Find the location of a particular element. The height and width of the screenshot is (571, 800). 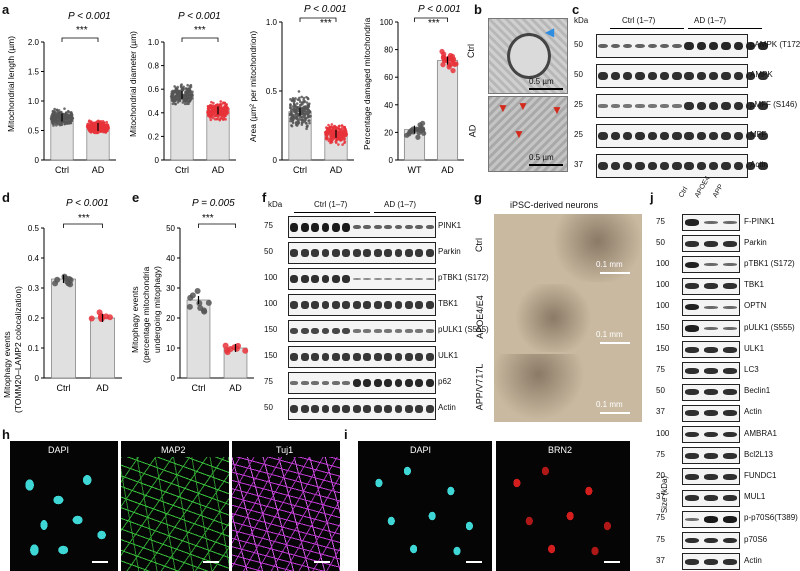

e-stars: *** is located at coordinates (208, 218).